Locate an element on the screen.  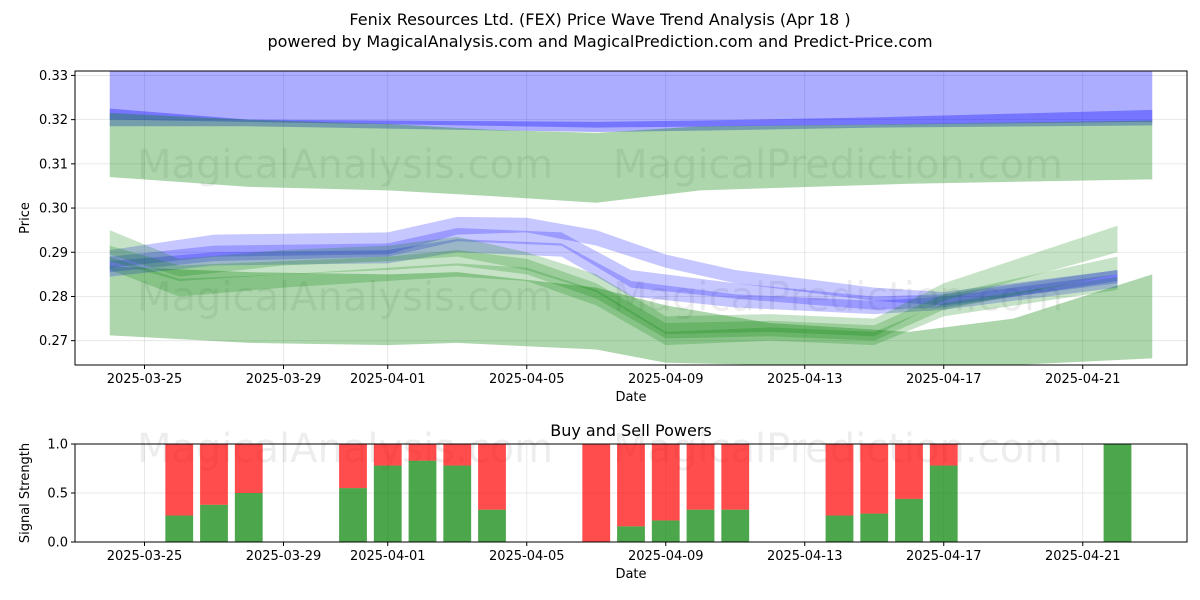
y-tick-label: 1.0 is located at coordinates (57, 445).